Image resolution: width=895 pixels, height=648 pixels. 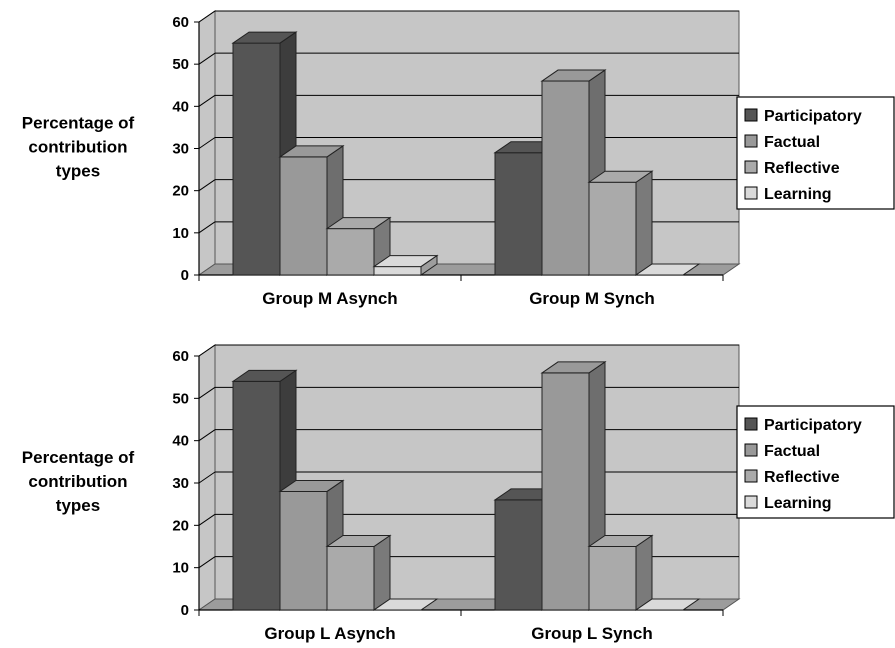 What do you see at coordinates (329, 298) in the screenshot?
I see `category-label: Group M Asynch` at bounding box center [329, 298].